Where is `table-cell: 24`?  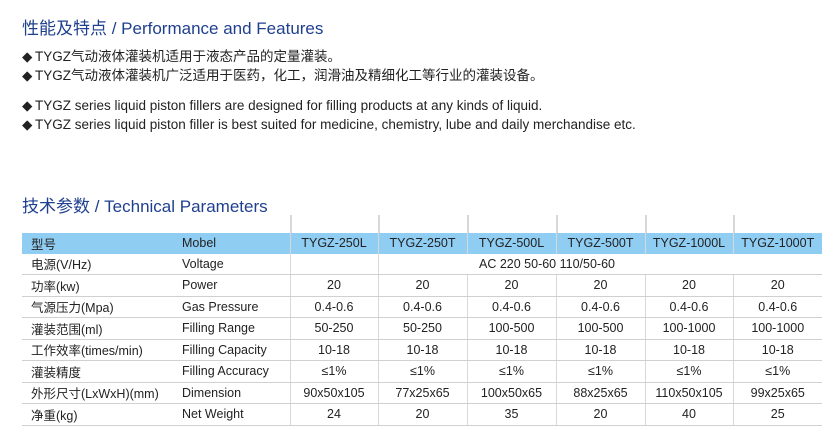 table-cell: 24 is located at coordinates (333, 414).